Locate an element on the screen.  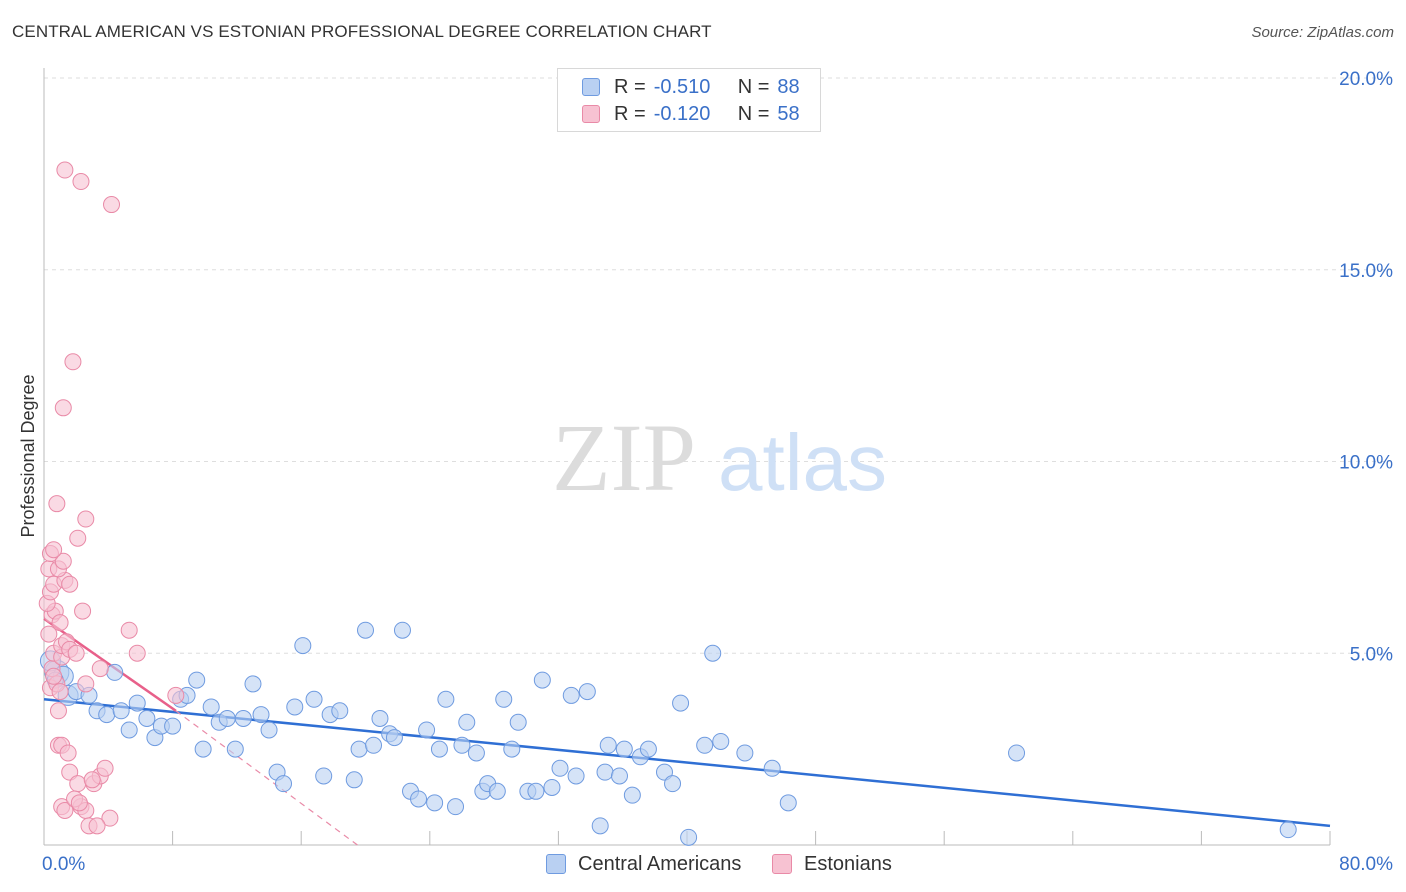
correlation-legend: R = -0.510 N = 88 R = -0.120 N = 58 is located at coordinates (689, 100).